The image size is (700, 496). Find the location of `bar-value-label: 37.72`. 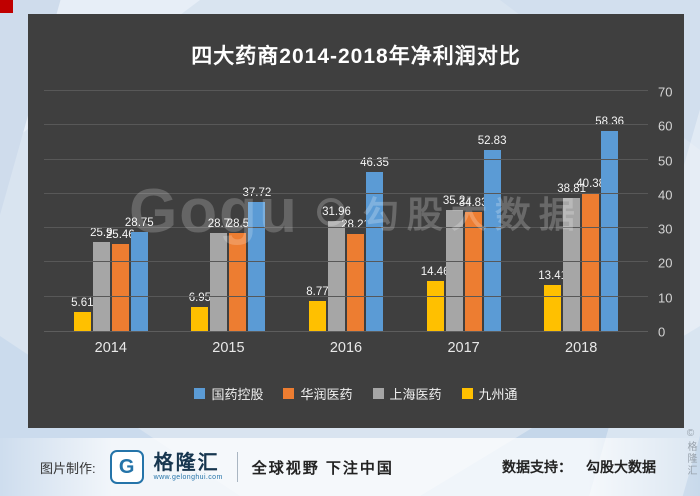

bar-value-label: 37.72 is located at coordinates (257, 192).